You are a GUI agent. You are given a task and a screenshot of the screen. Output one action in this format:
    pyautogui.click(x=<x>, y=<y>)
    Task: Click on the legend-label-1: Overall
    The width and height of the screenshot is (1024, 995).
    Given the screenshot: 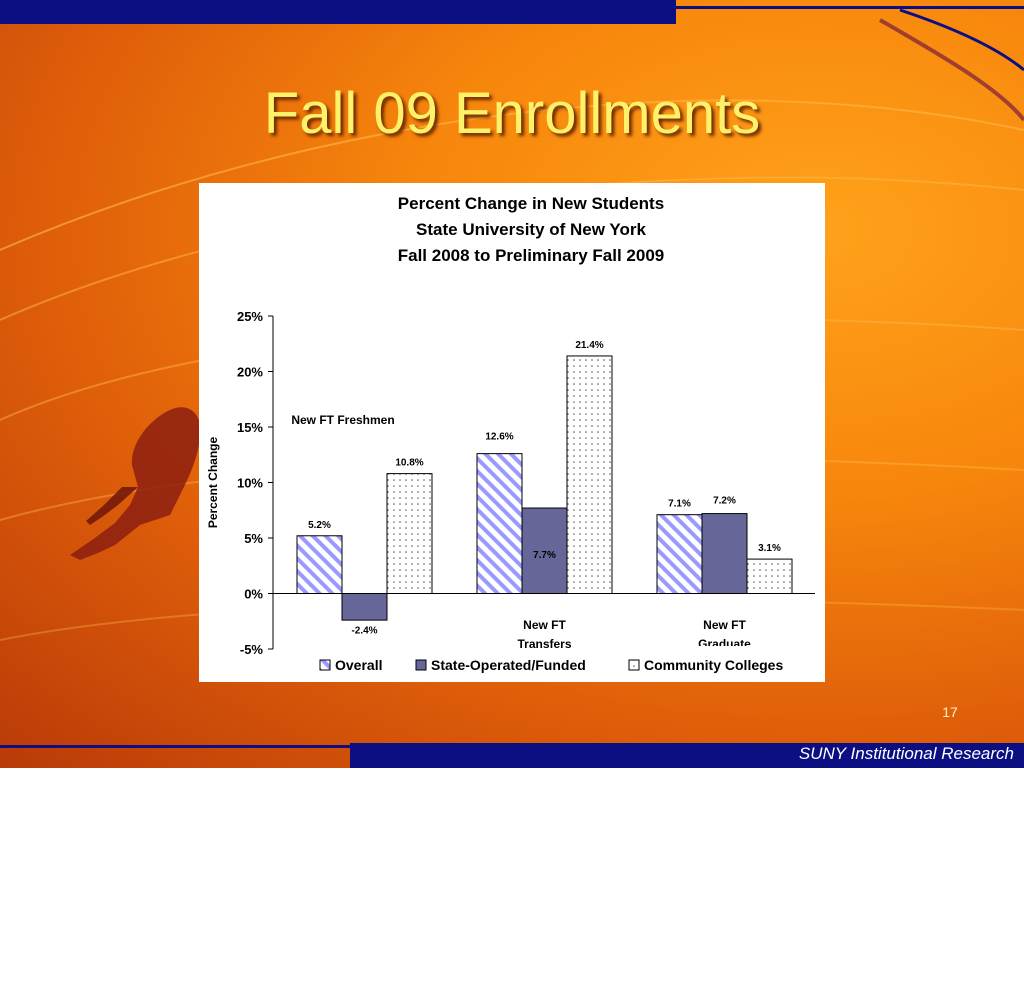 What is the action you would take?
    pyautogui.click(x=358, y=665)
    